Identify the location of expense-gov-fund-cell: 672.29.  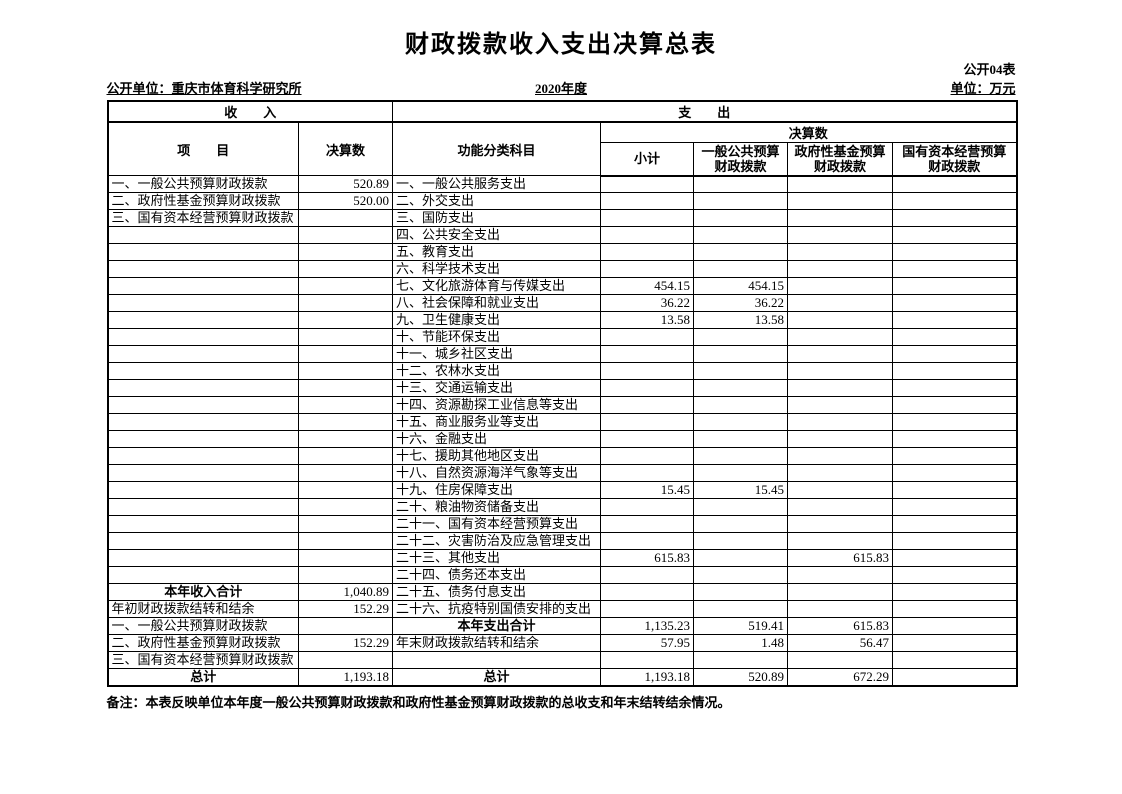
(840, 677).